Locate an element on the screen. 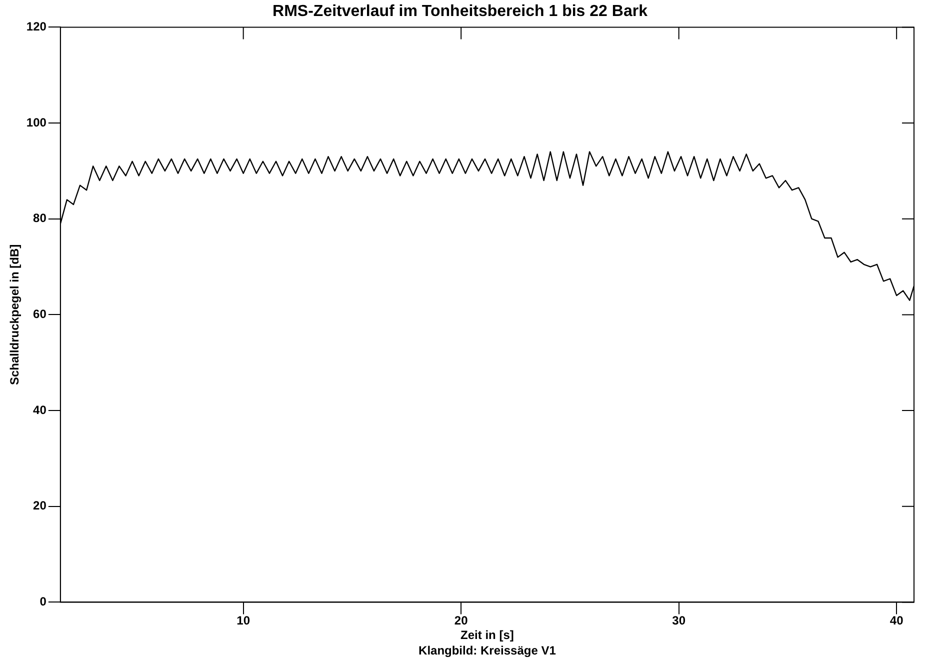 The height and width of the screenshot is (665, 928). chart-title: RMS-Zeitverlauf im Tonheitsbereich 1 bis 22 Bark is located at coordinates (460, 11).